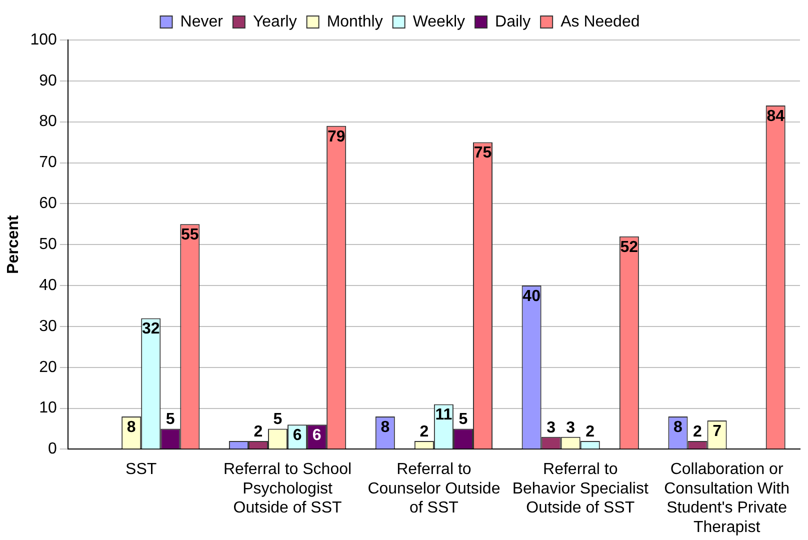  What do you see at coordinates (531, 296) in the screenshot?
I see `data-label: 40` at bounding box center [531, 296].